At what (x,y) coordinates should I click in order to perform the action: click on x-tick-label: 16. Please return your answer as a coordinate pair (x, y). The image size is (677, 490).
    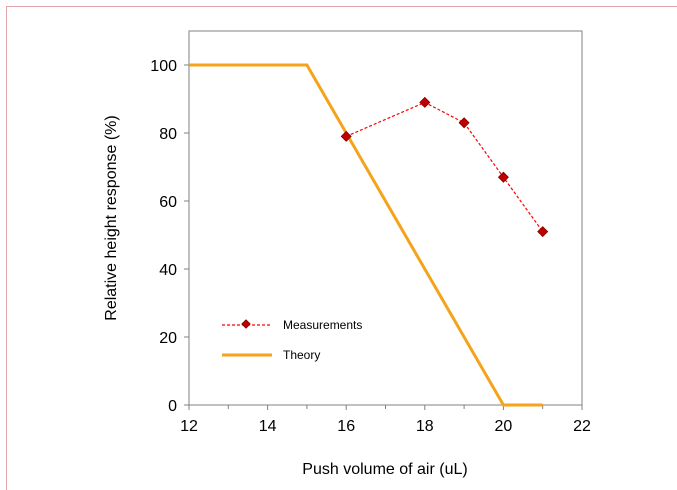
    Looking at the image, I should click on (346, 426).